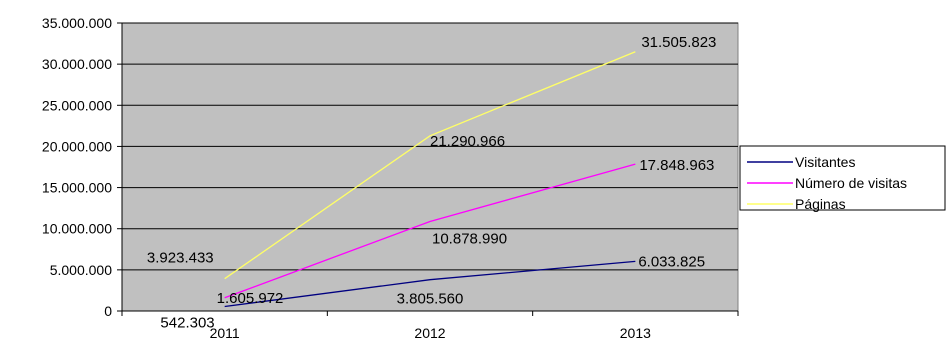 The width and height of the screenshot is (947, 344). What do you see at coordinates (77, 105) in the screenshot?
I see `y-tick-label: 25.000.000` at bounding box center [77, 105].